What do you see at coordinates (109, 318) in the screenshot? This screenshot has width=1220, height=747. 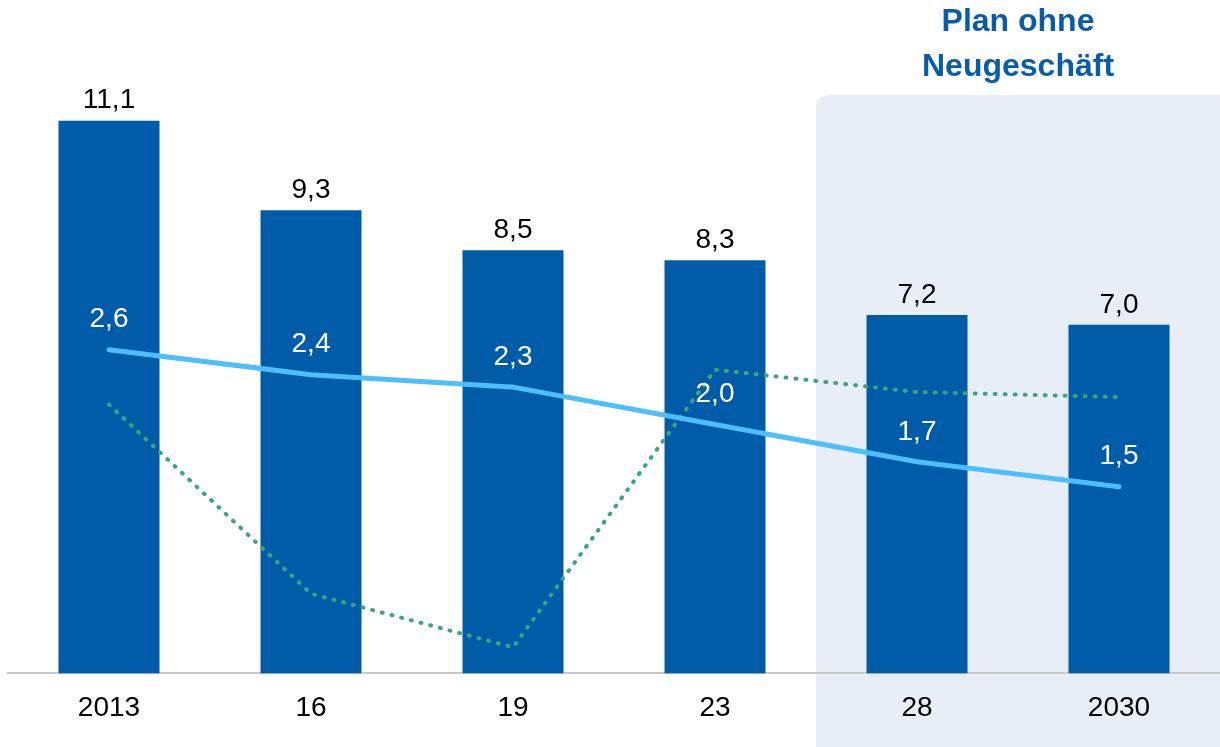 I see `data-label: 2,6` at bounding box center [109, 318].